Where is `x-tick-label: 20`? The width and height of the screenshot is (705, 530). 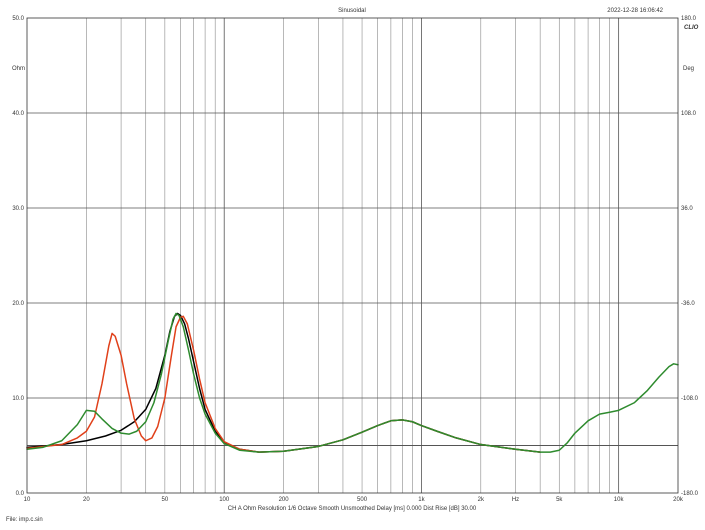
x-tick-label: 20 is located at coordinates (86, 500).